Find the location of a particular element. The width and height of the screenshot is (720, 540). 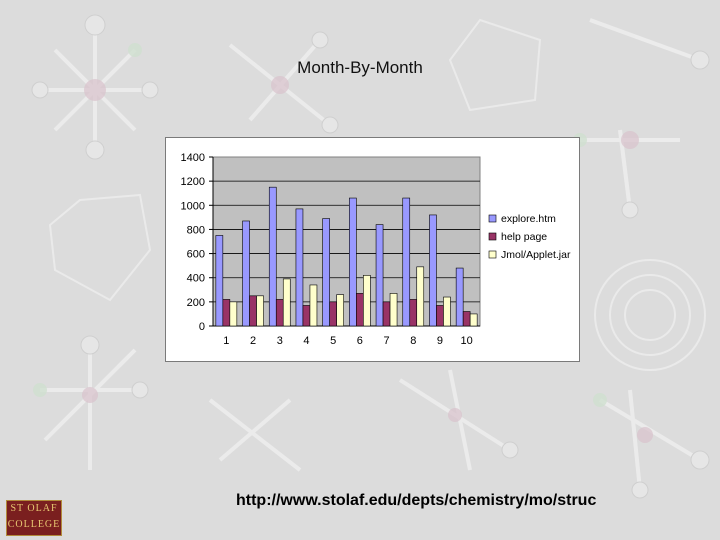

x-tick-label: 5 is located at coordinates (333, 341).